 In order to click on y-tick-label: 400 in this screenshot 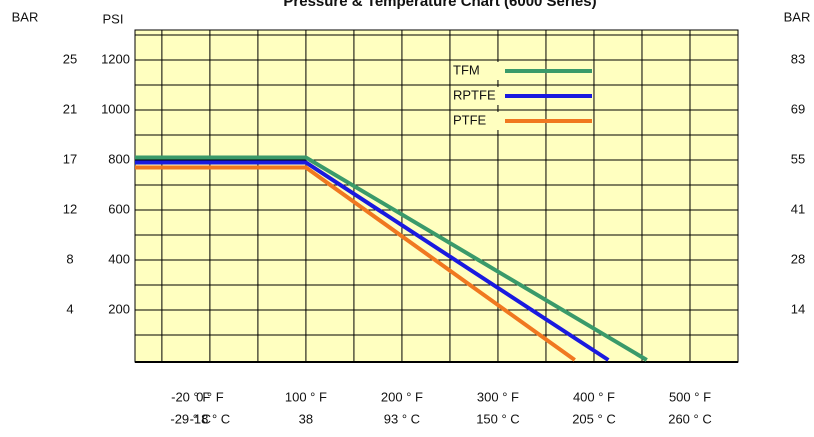, I will do `click(119, 258)`.